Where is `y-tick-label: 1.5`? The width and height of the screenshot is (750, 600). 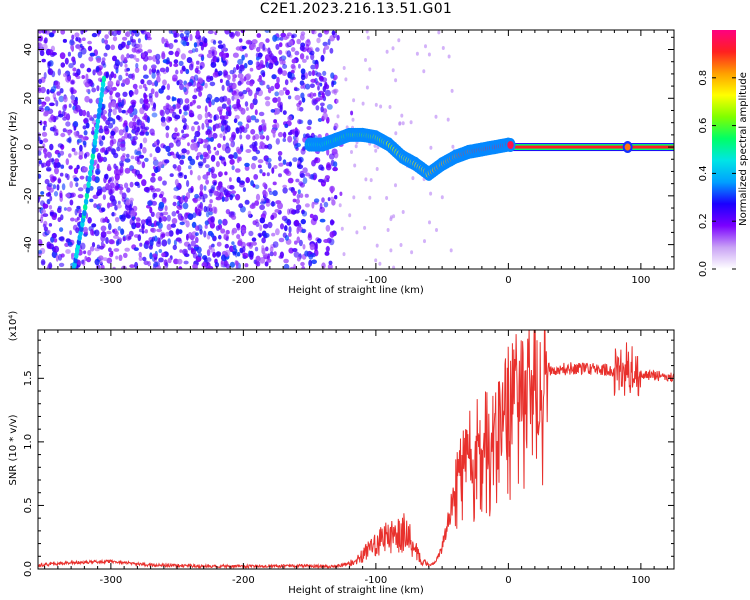
y-tick-label: 1.5 is located at coordinates (28, 378).